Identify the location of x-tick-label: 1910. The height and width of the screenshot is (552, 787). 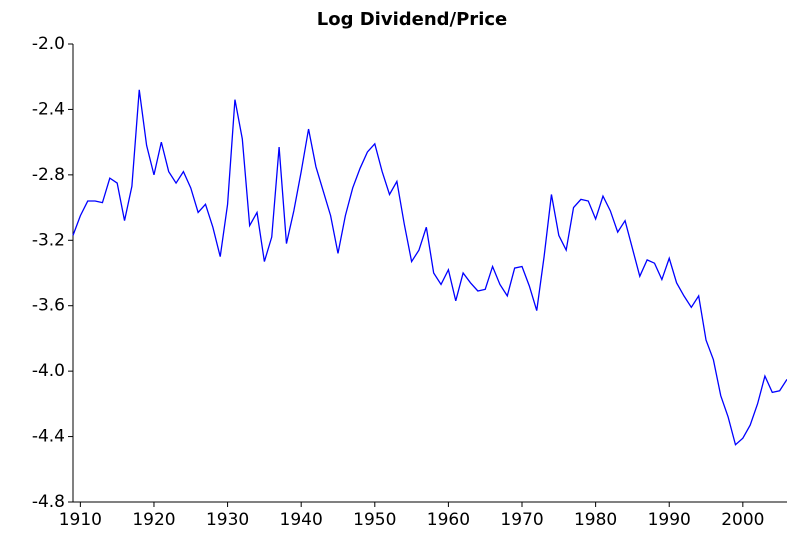
(80, 520).